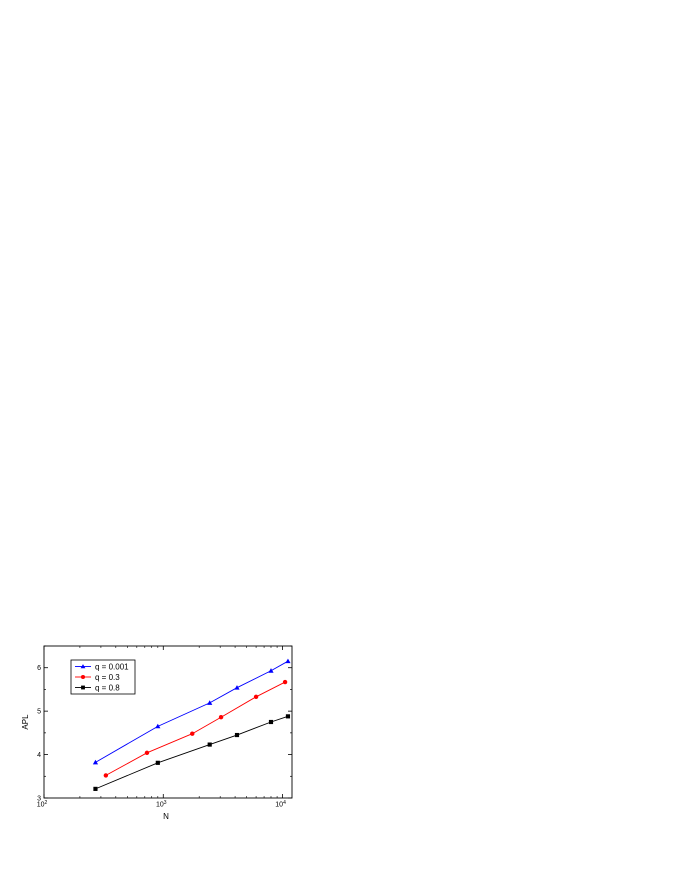  I want to click on legend-entry-1: q = 0.3, so click(97, 677).